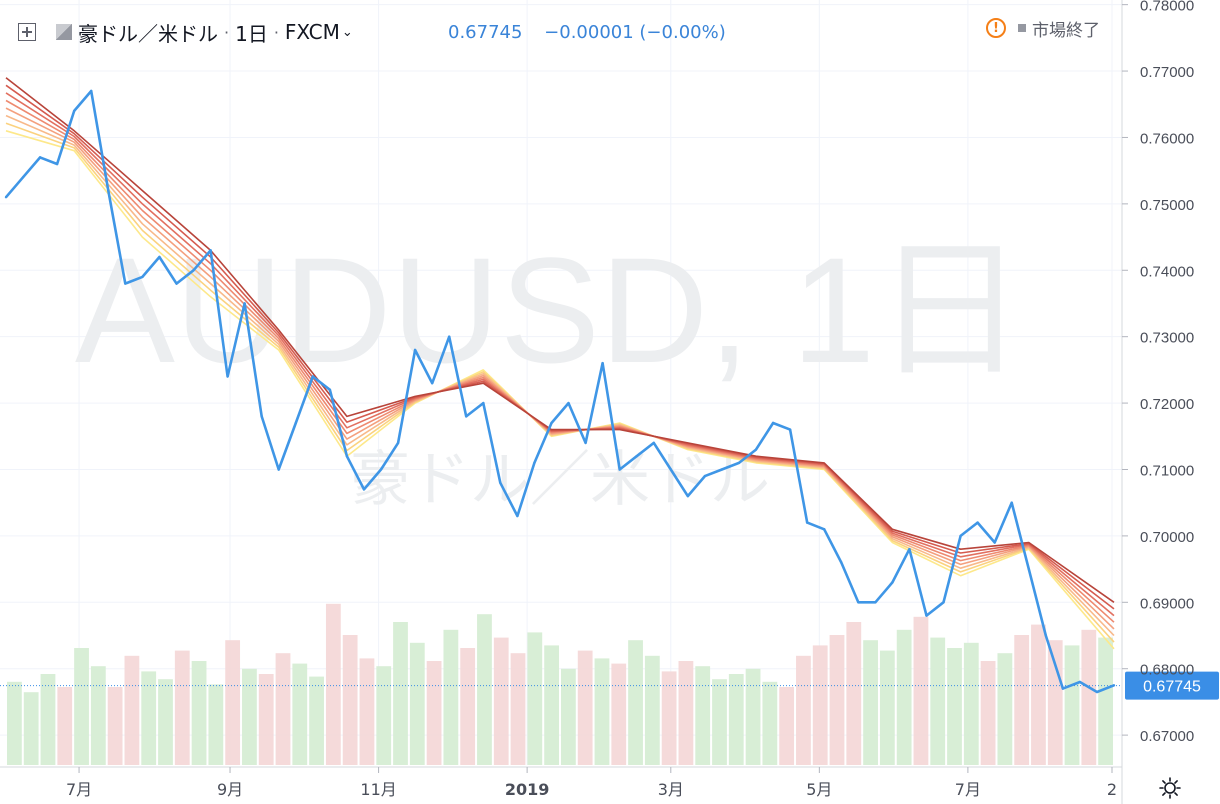 This screenshot has width=1220, height=804. I want to click on chevron-down-icon: ⌄, so click(347, 32).